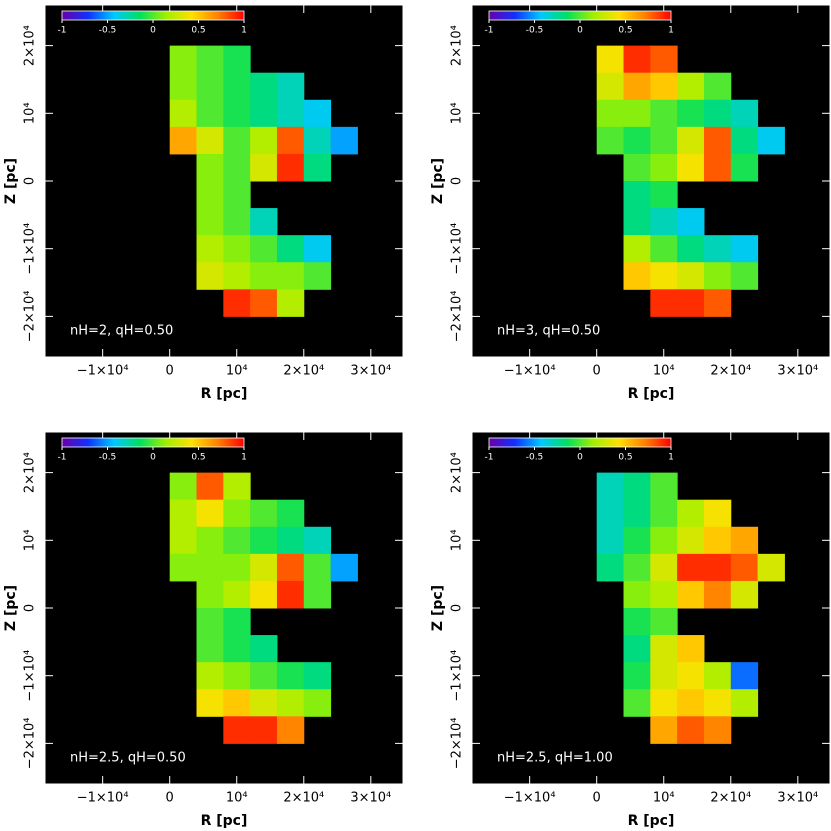  What do you see at coordinates (30, 676) in the screenshot?
I see `y-tick-label: −1×10⁴` at bounding box center [30, 676].